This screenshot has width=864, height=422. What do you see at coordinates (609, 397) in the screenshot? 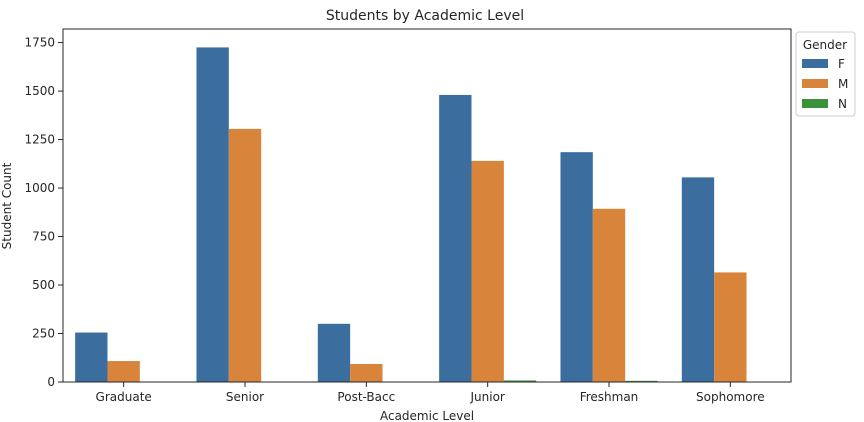
I see `x-tick-label: Freshman` at bounding box center [609, 397].